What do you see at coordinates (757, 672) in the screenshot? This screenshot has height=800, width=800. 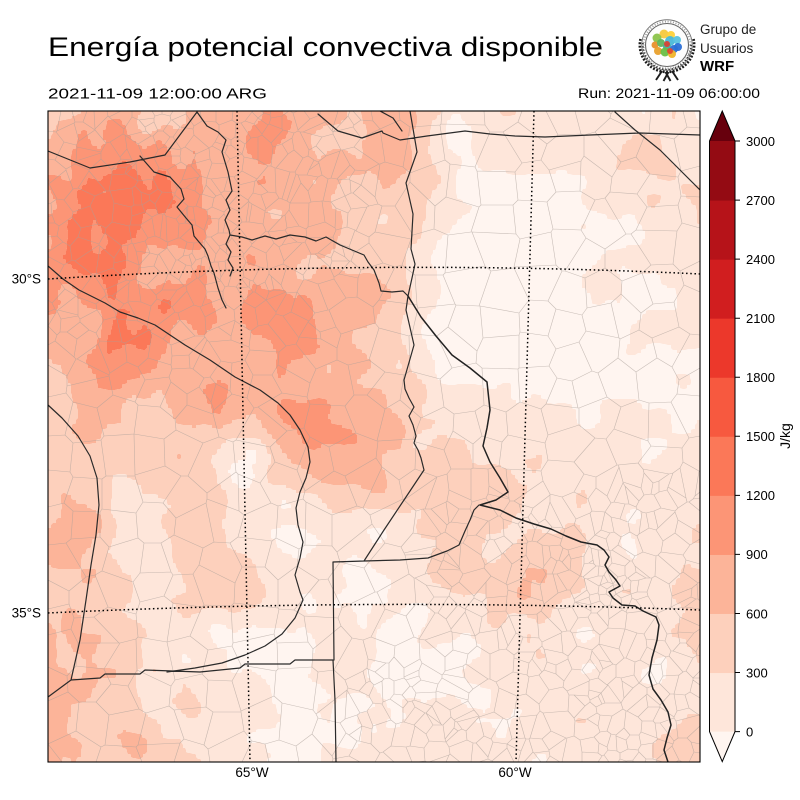 I see `svg-text: 300` at bounding box center [757, 672].